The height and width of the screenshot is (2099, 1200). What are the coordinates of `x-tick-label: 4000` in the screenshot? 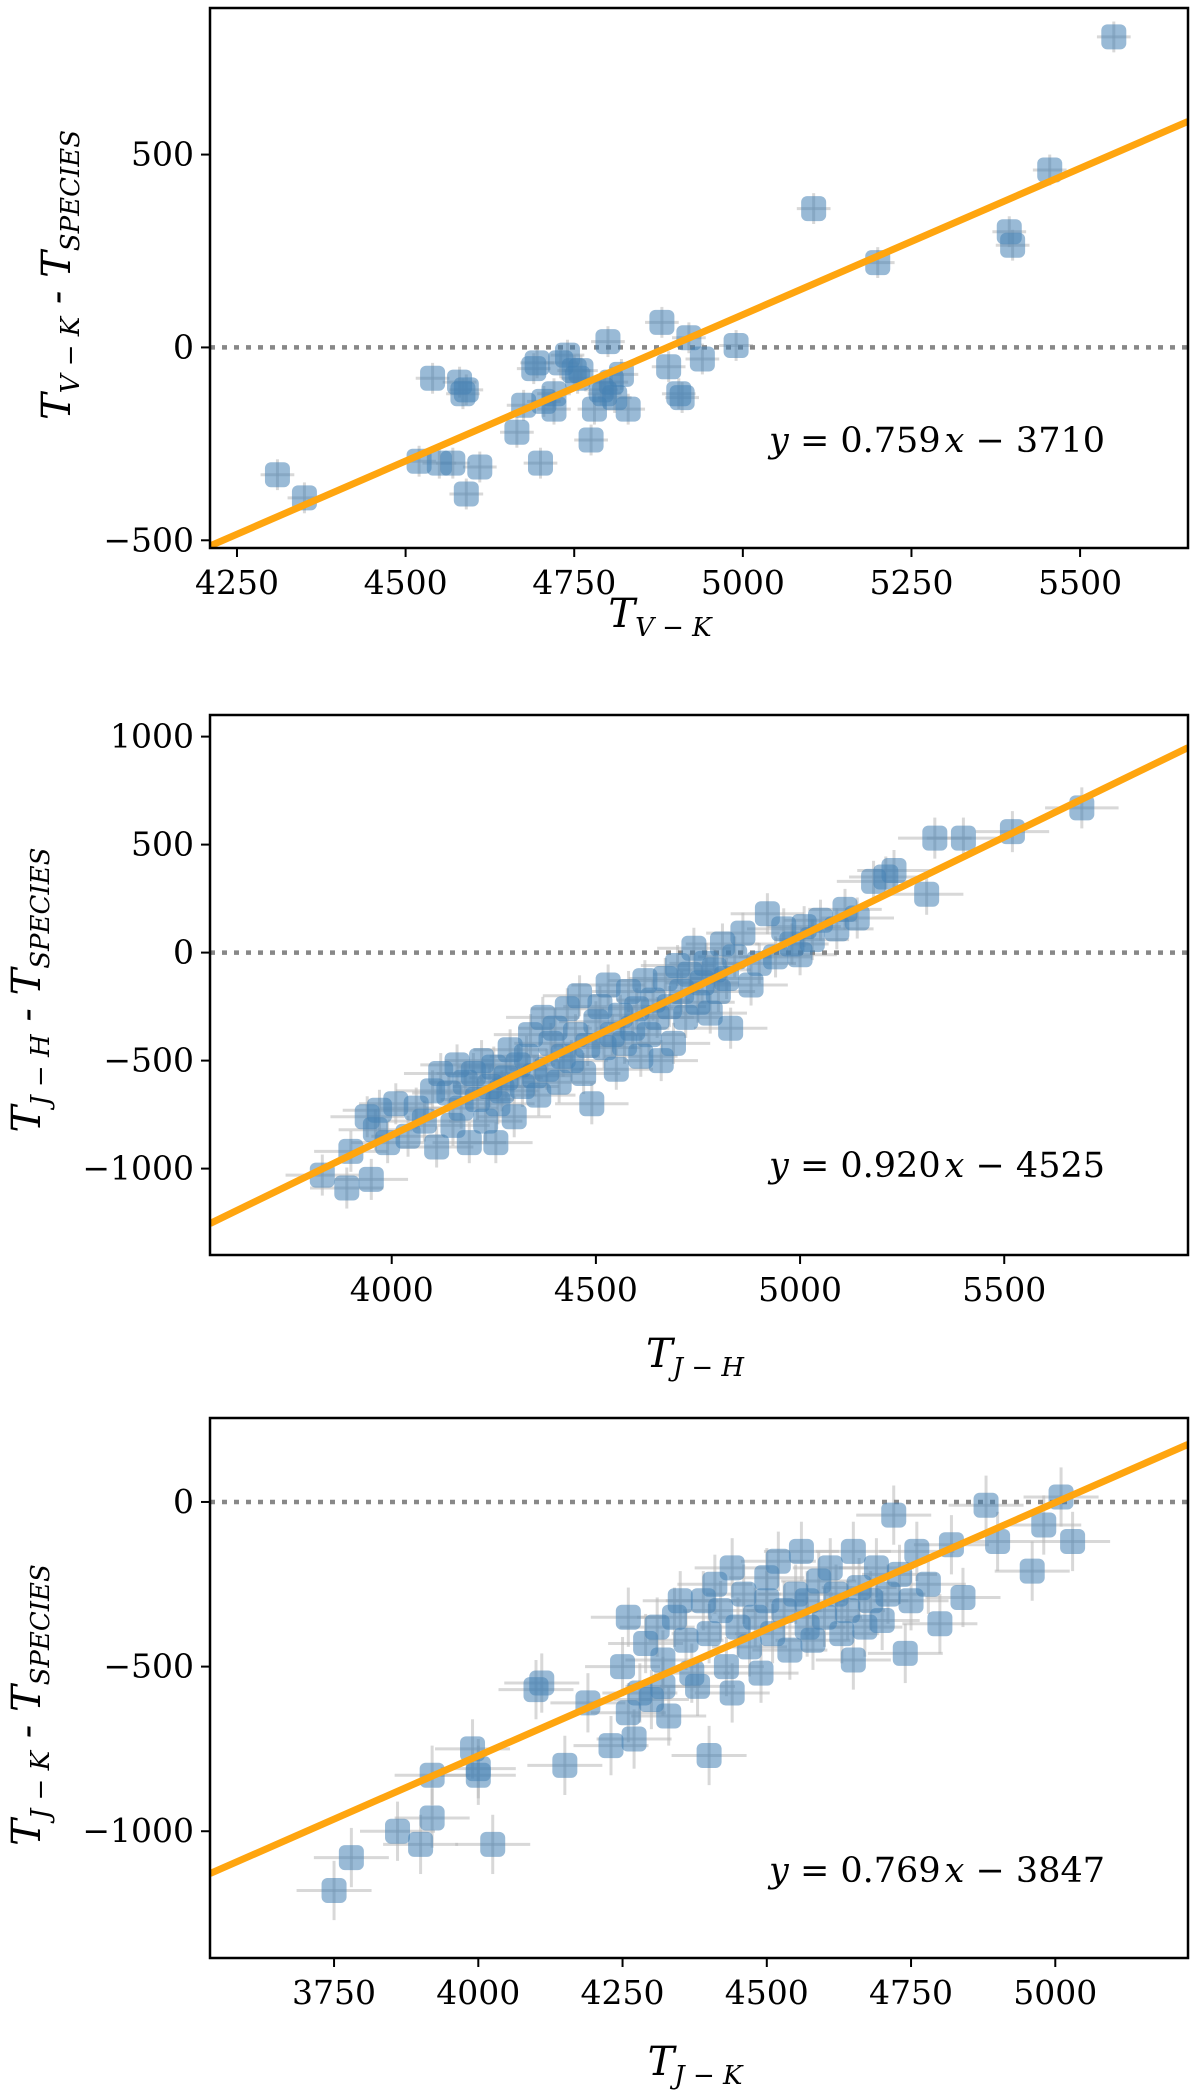 It's located at (392, 1289).